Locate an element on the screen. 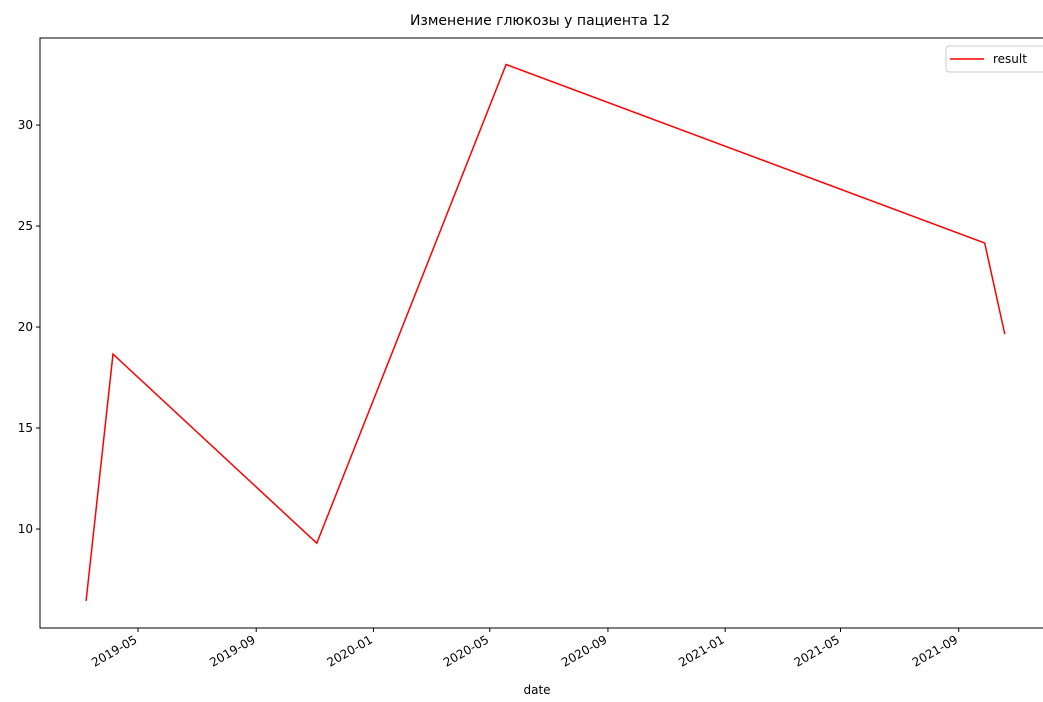  x-tick-label: 2021-05 is located at coordinates (817, 650).